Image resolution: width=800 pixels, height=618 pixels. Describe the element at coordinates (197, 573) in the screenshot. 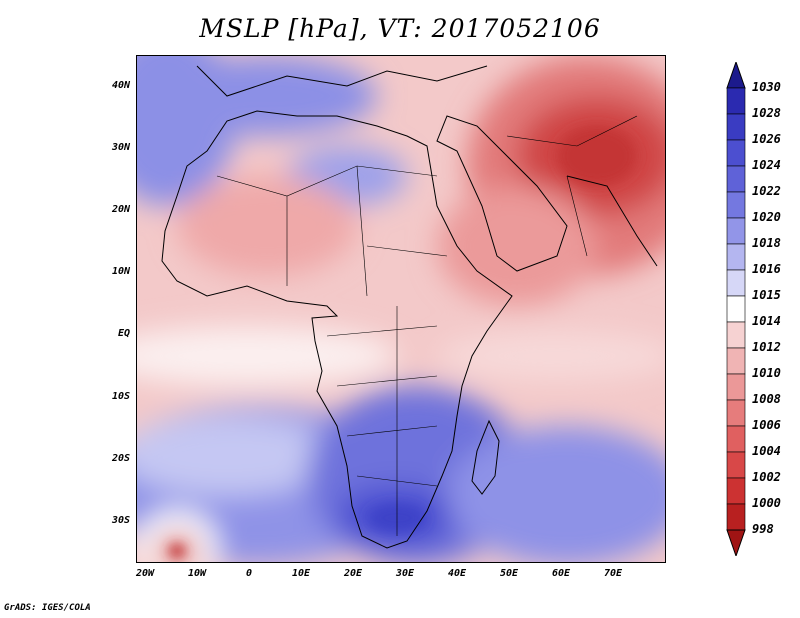

I see `lon-label: 10W` at that location.